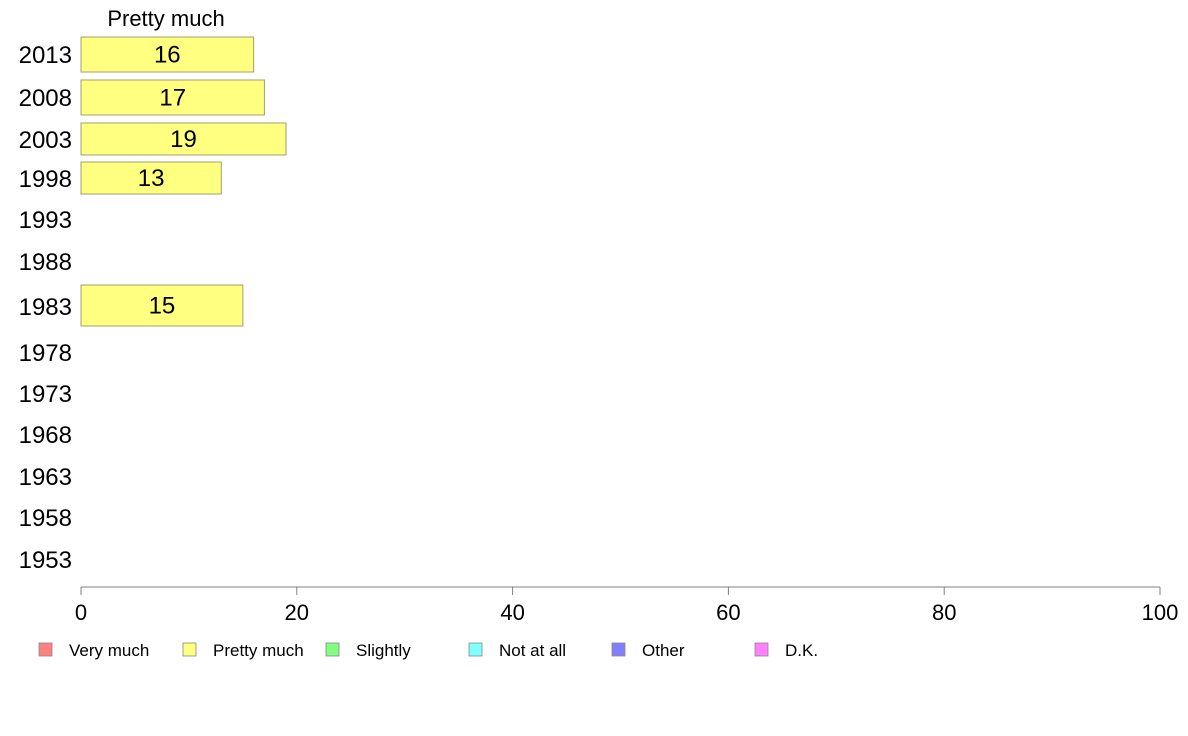  What do you see at coordinates (45, 98) in the screenshot?
I see `y-tick-label: 2008` at bounding box center [45, 98].